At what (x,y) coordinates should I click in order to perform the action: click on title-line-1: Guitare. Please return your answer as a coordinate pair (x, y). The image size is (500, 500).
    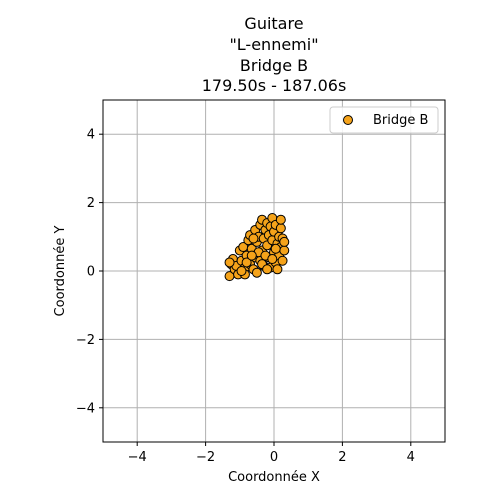
    Looking at the image, I should click on (273, 23).